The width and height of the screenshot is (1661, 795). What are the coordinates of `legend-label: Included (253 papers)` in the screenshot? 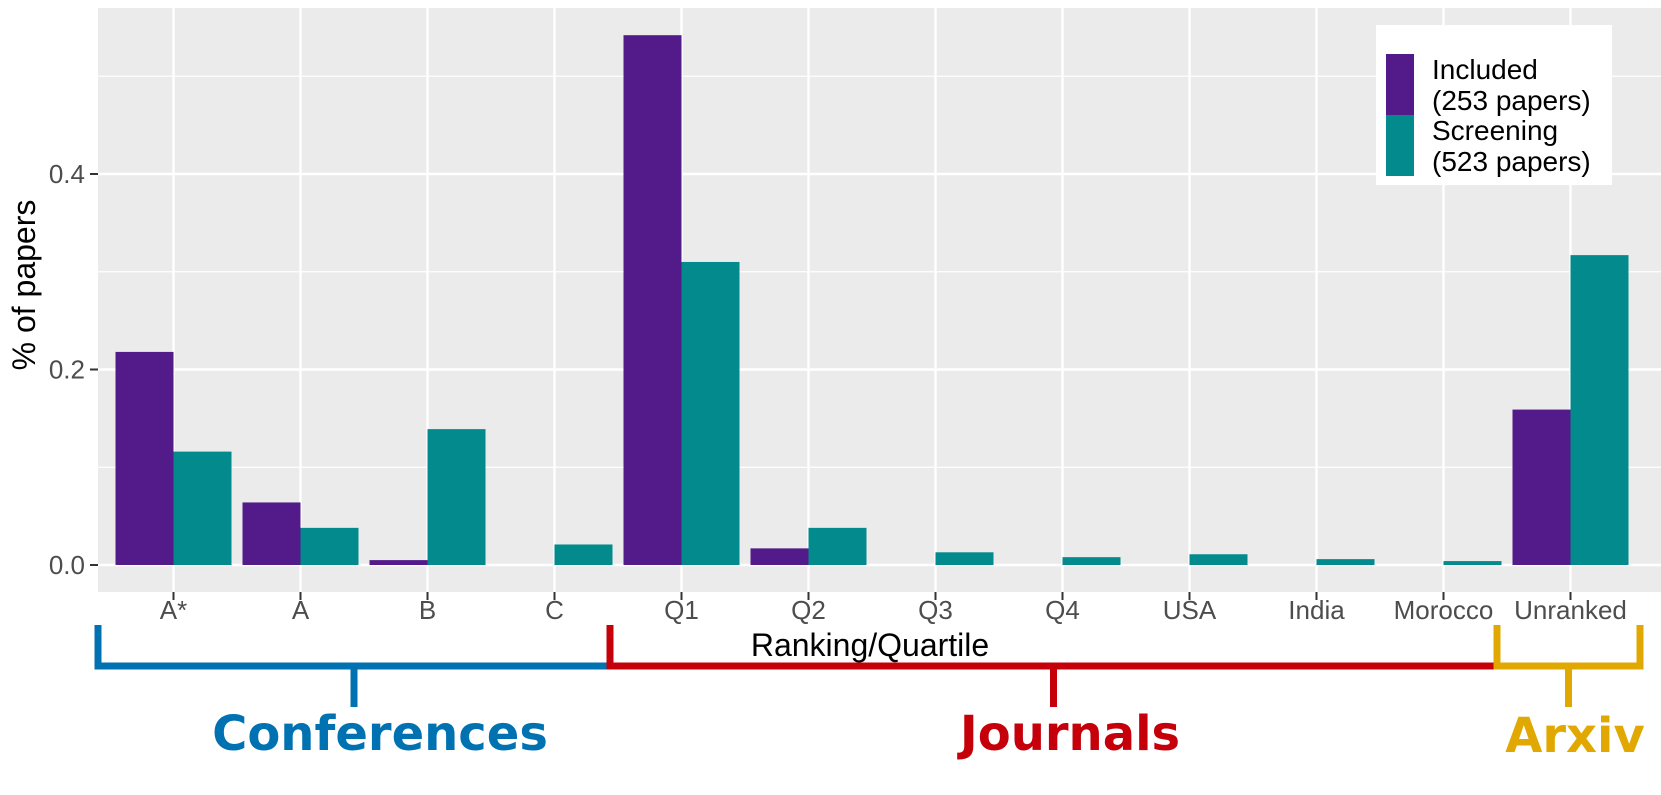 It's located at (1511, 85).